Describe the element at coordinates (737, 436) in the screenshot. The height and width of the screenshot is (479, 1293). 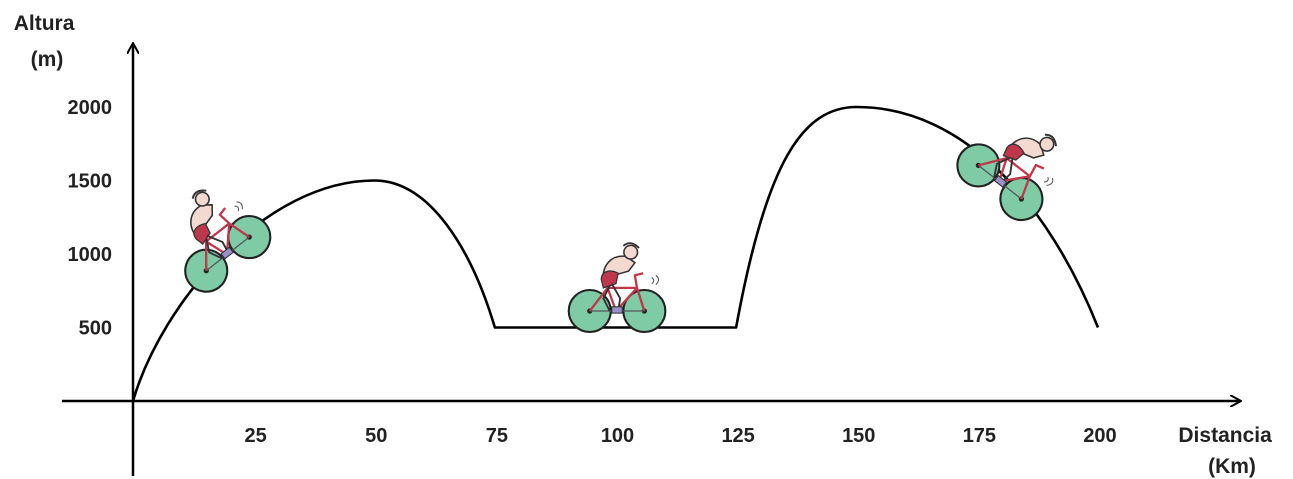
I see `x-tick-label: 125` at that location.